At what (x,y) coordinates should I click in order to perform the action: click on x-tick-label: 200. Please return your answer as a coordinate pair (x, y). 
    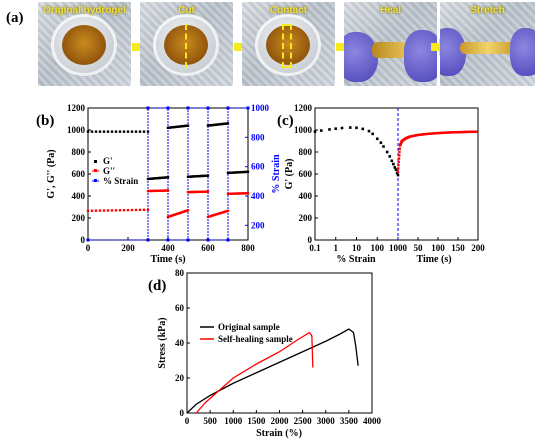
    Looking at the image, I should click on (128, 248).